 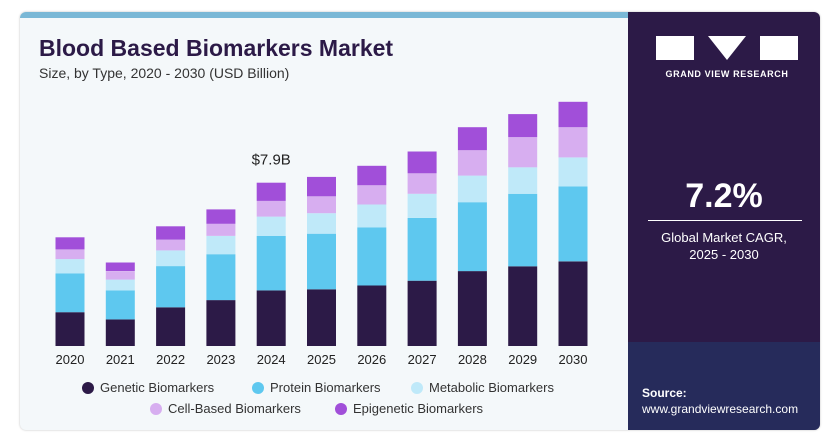 I want to click on source-label: Source:, so click(x=664, y=393).